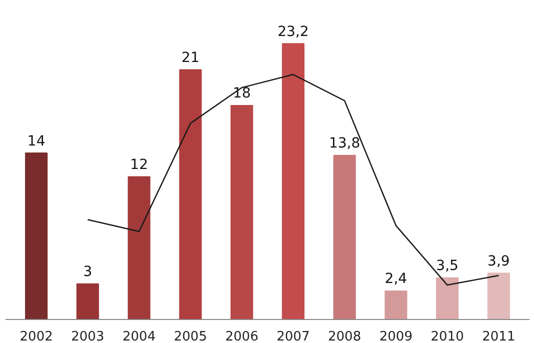 Image resolution: width=534 pixels, height=343 pixels. Describe the element at coordinates (499, 336) in the screenshot. I see `x-tick-label: 2011` at that location.